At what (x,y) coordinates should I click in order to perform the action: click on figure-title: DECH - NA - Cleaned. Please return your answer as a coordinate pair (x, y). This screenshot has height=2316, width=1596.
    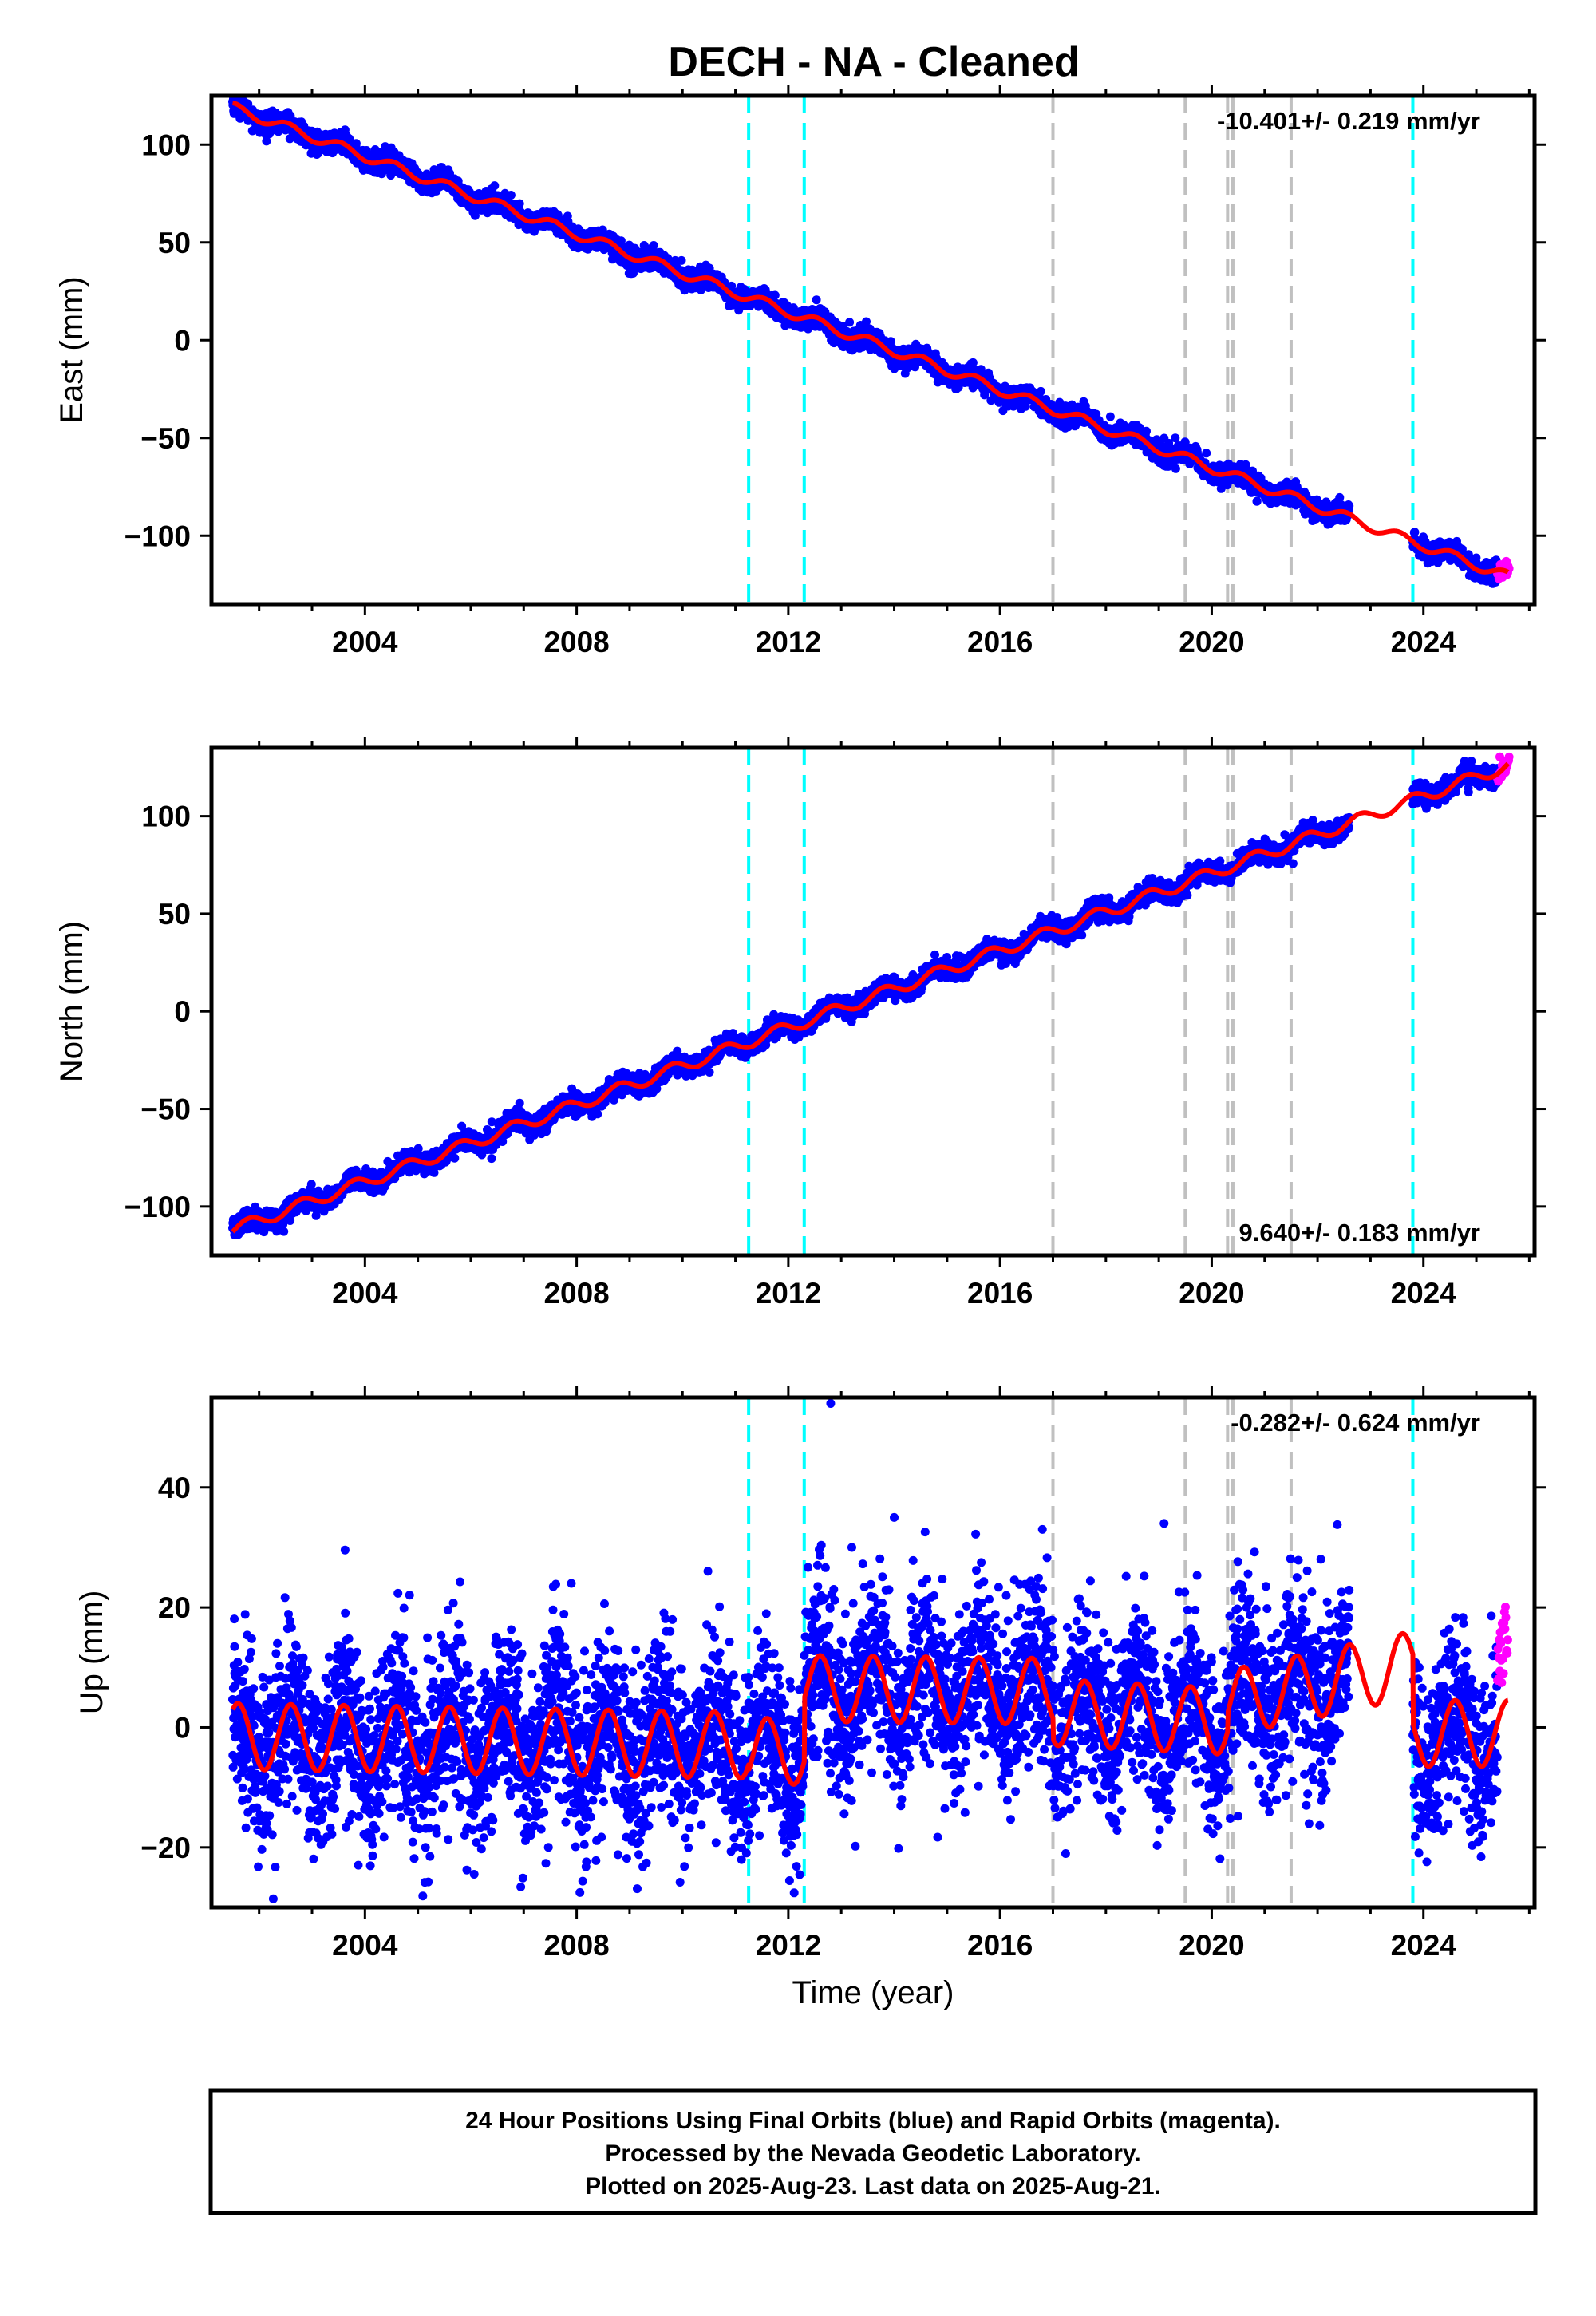
    Looking at the image, I should click on (873, 62).